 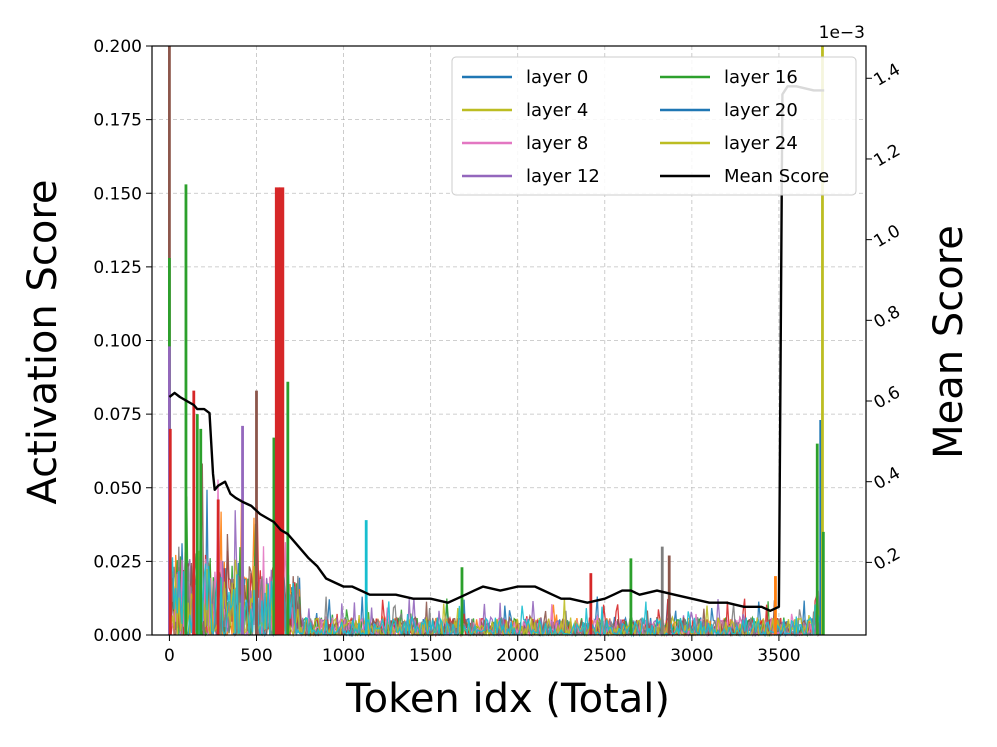 What do you see at coordinates (563, 176) in the screenshot?
I see `legend-label: layer 12` at bounding box center [563, 176].